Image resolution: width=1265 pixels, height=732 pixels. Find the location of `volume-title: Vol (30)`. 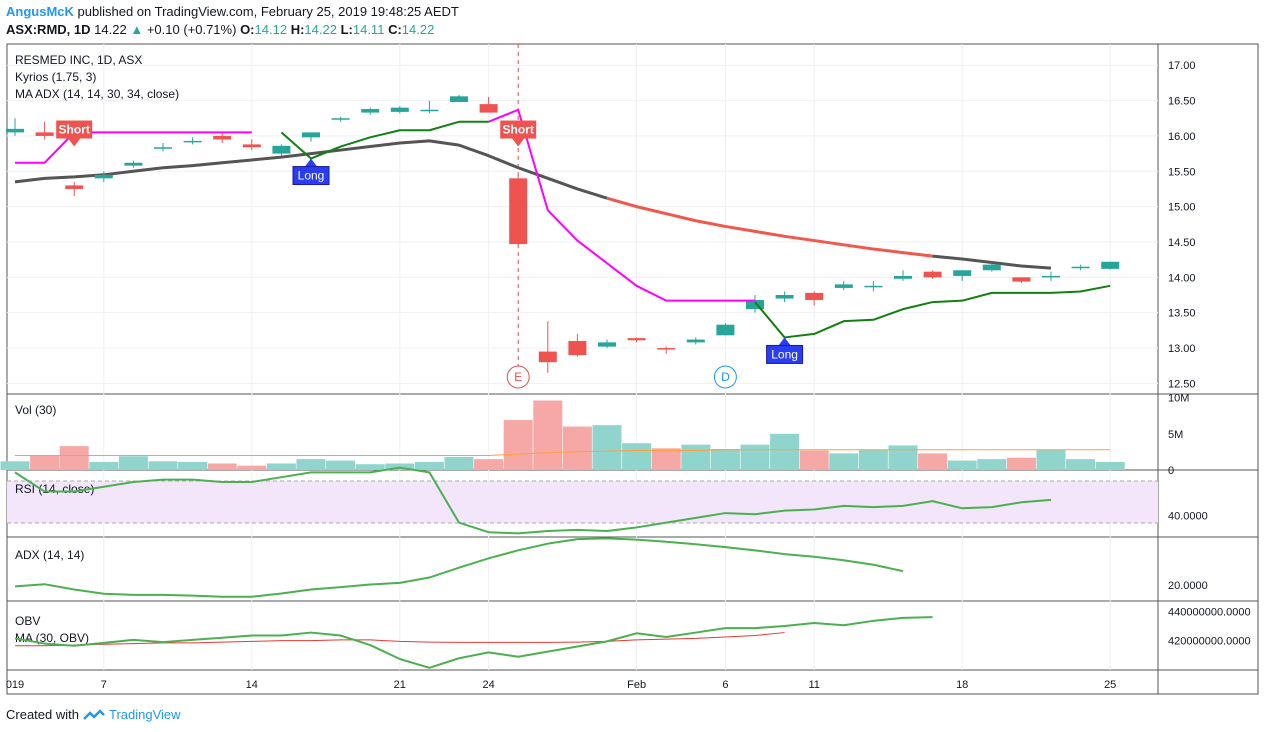

volume-title: Vol (30) is located at coordinates (35, 410).